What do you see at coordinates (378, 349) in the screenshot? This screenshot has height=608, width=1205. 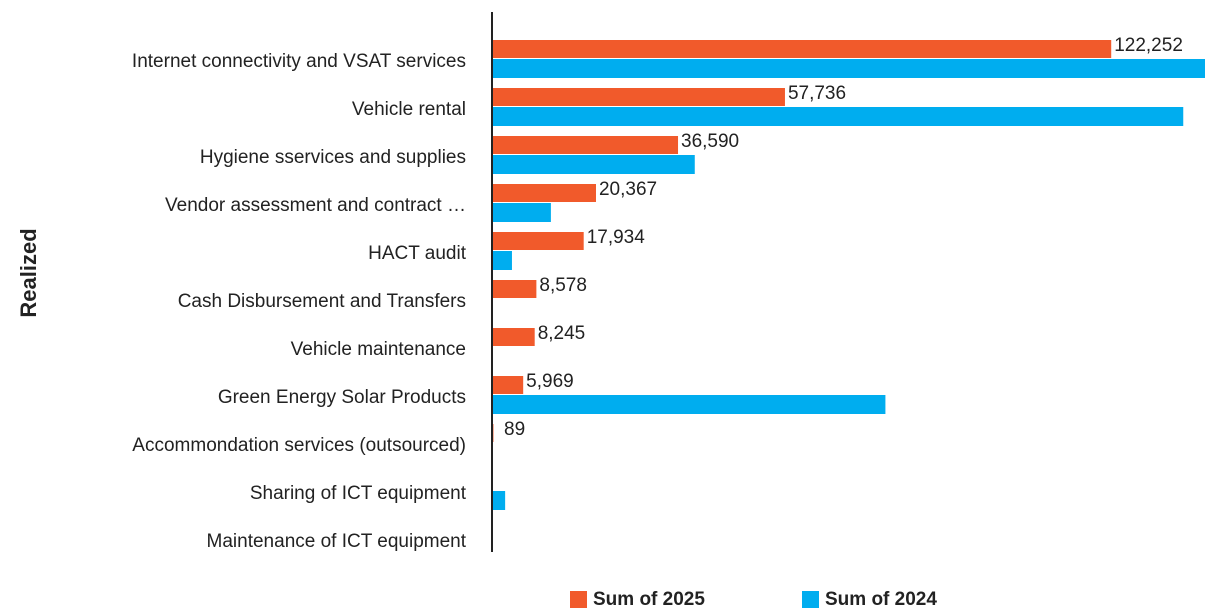 I see `category-label: Vehicle maintenance` at bounding box center [378, 349].